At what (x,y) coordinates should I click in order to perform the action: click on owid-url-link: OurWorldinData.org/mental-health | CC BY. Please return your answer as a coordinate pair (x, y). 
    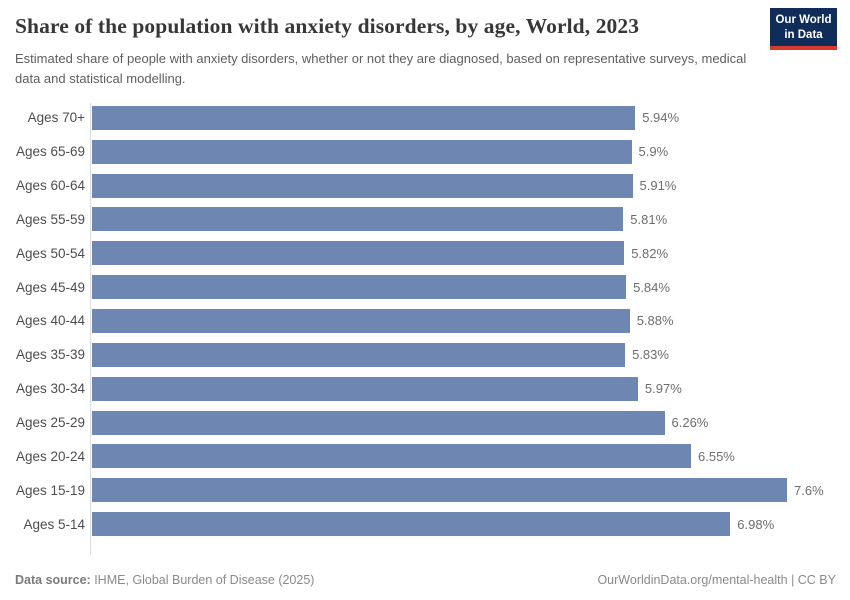
    Looking at the image, I should click on (716, 580).